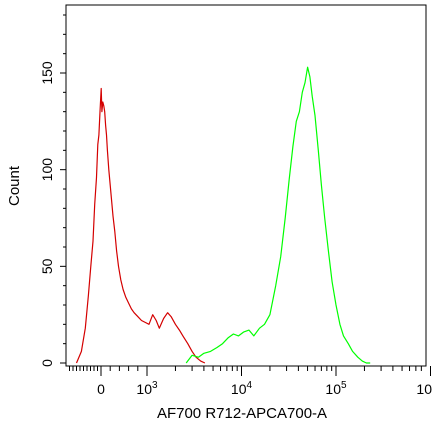 This screenshot has width=434, height=425. Describe the element at coordinates (424, 389) in the screenshot. I see `x-tick-label: 10` at that location.